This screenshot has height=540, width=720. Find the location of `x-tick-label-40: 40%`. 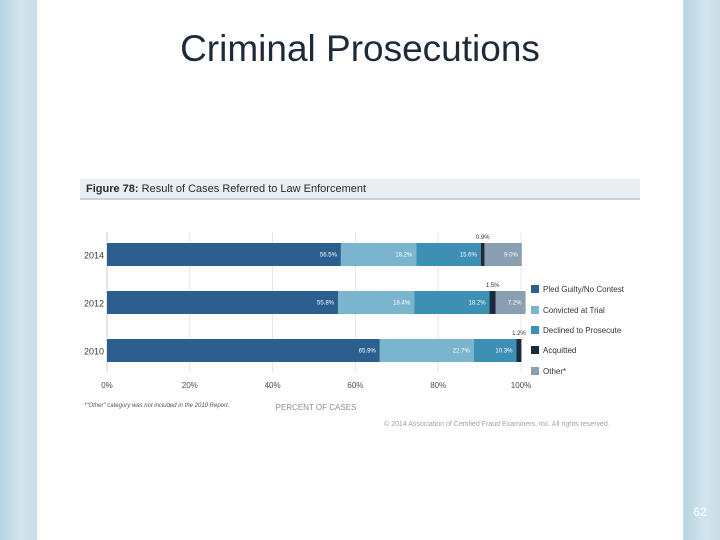

x-tick-label-40: 40% is located at coordinates (273, 385).